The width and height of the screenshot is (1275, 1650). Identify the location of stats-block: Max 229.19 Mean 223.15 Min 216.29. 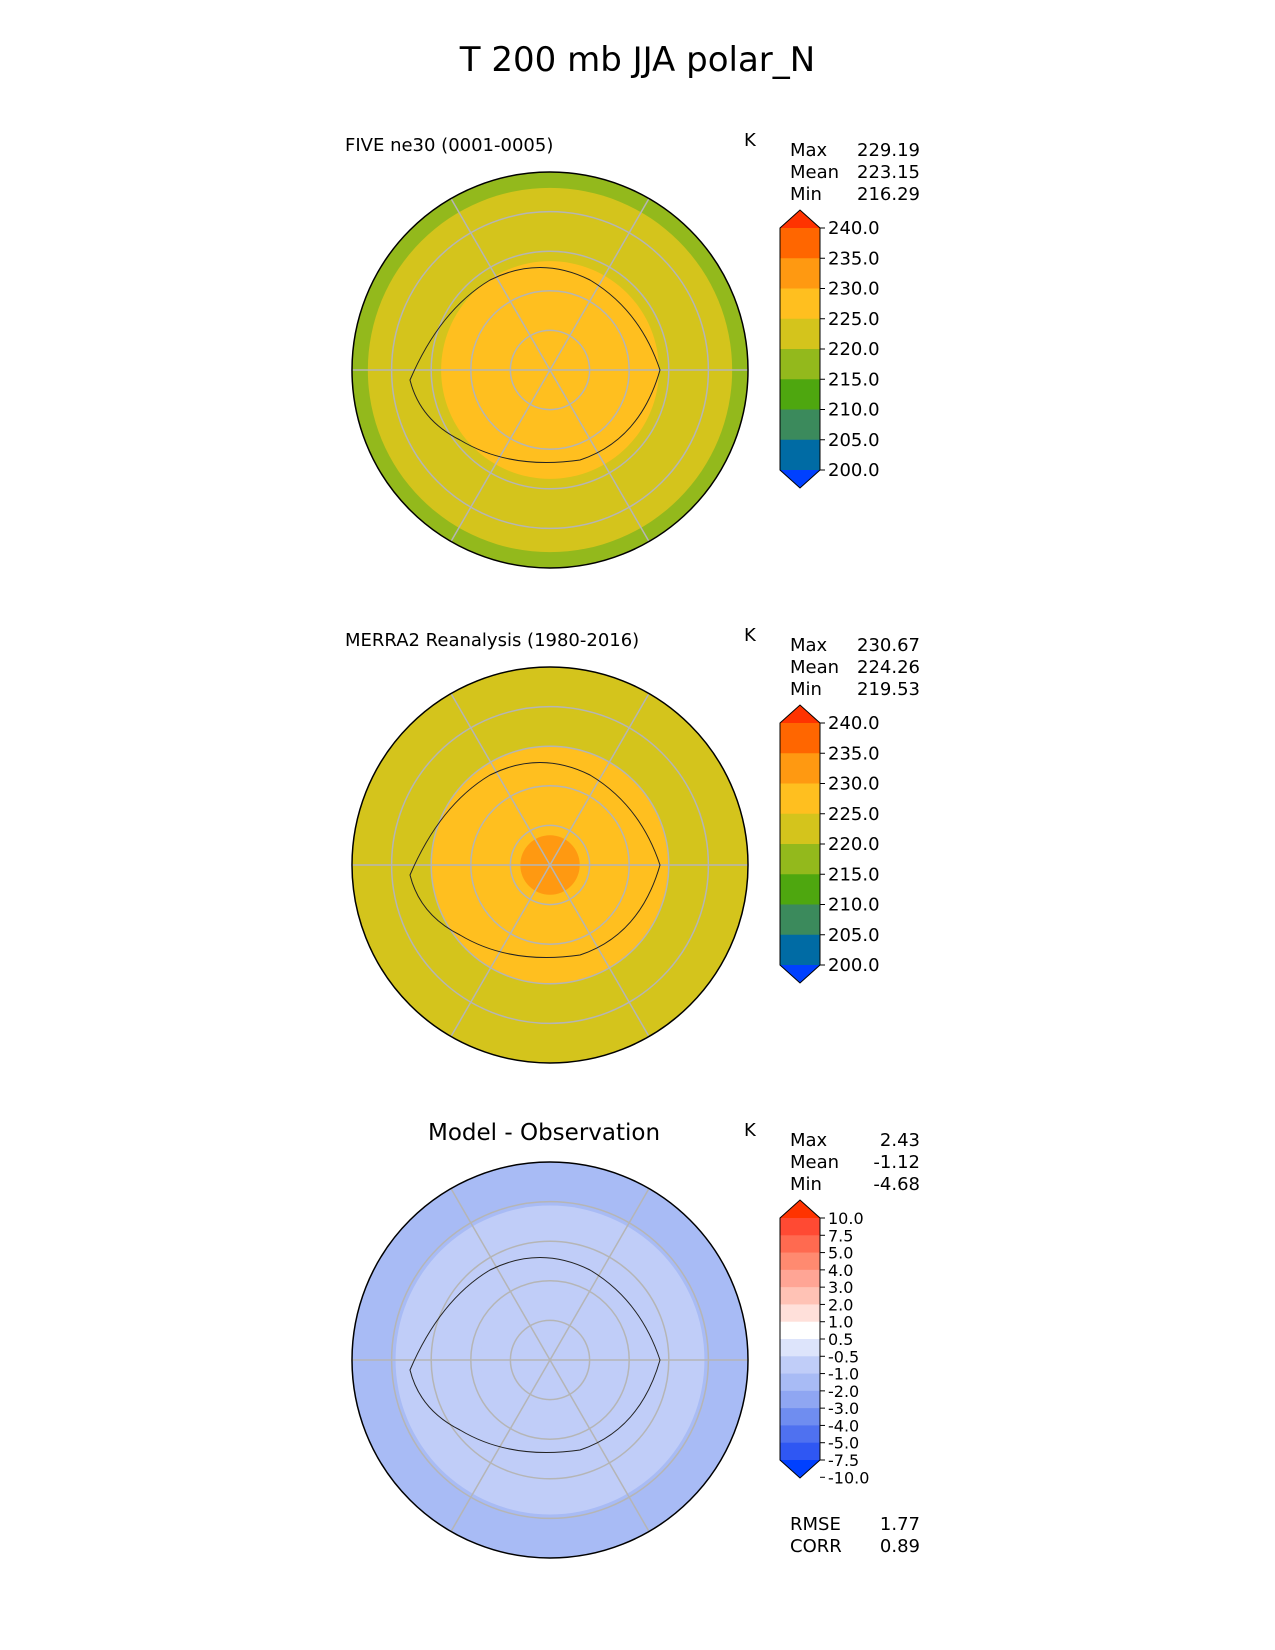
(855, 172).